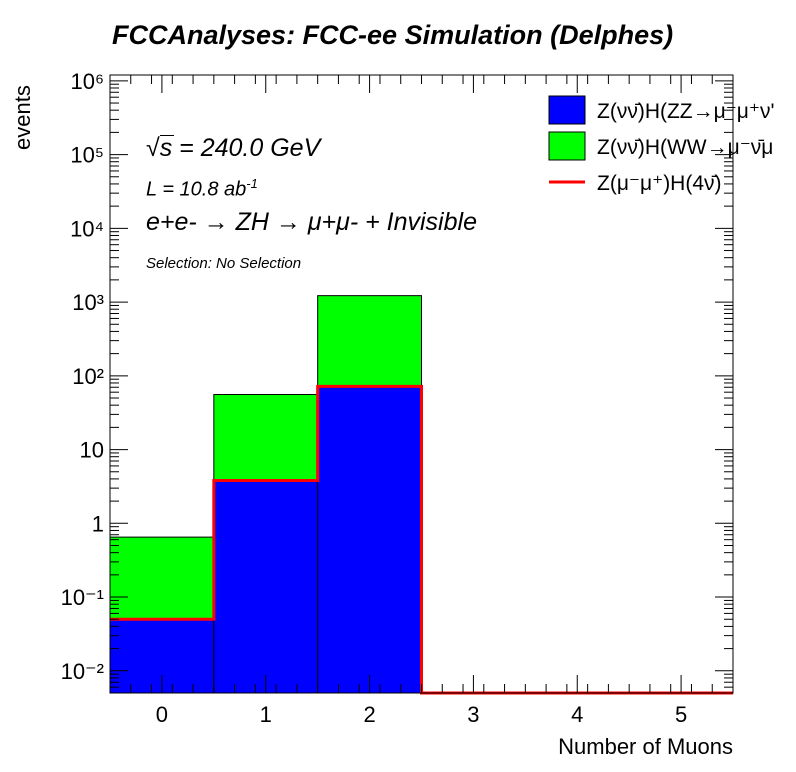 Image resolution: width=796 pixels, height=772 pixels. Describe the element at coordinates (659, 183) in the screenshot. I see `legend-label-2: Z(μ⁻μ⁺)H(4ν̄)` at that location.